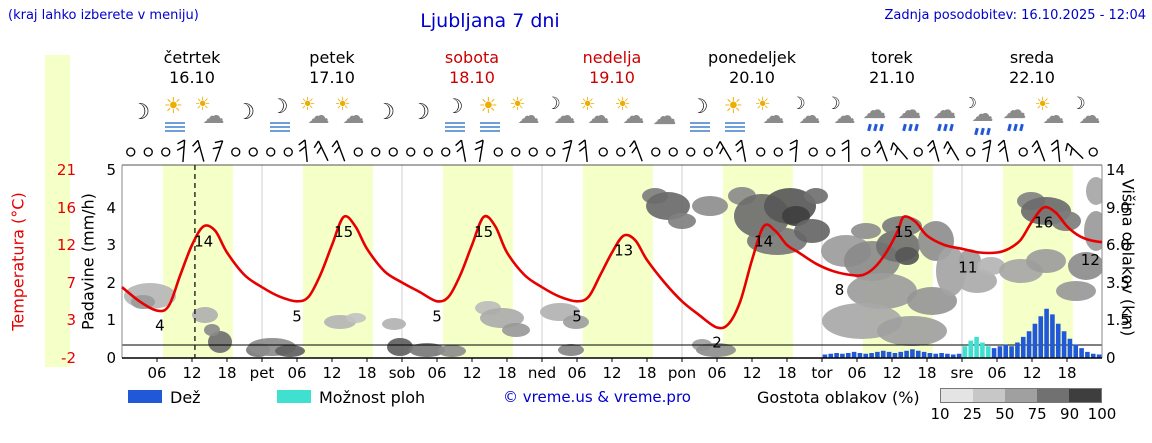 The height and width of the screenshot is (443, 1152). I want to click on x-day-label: sre, so click(962, 373).